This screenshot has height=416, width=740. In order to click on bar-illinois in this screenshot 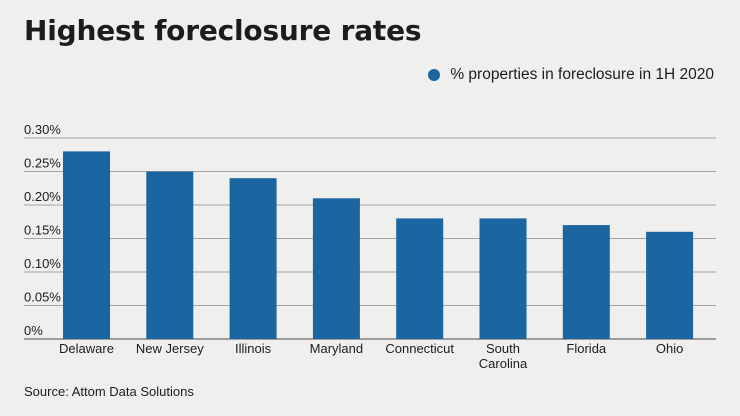, I will do `click(253, 258)`.